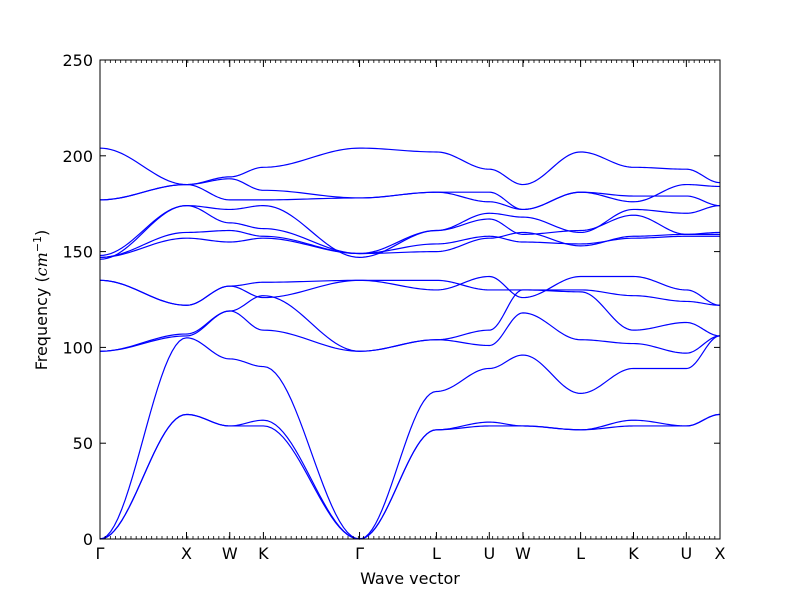 This screenshot has width=800, height=600. I want to click on y-tick-label: 50, so click(83, 443).